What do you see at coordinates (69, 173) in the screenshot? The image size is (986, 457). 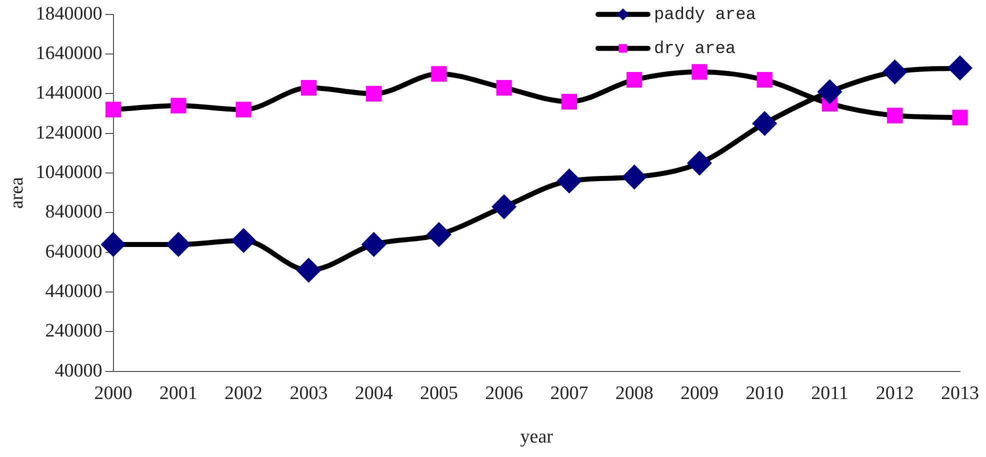 I see `y-tick-label: 1040000` at bounding box center [69, 173].